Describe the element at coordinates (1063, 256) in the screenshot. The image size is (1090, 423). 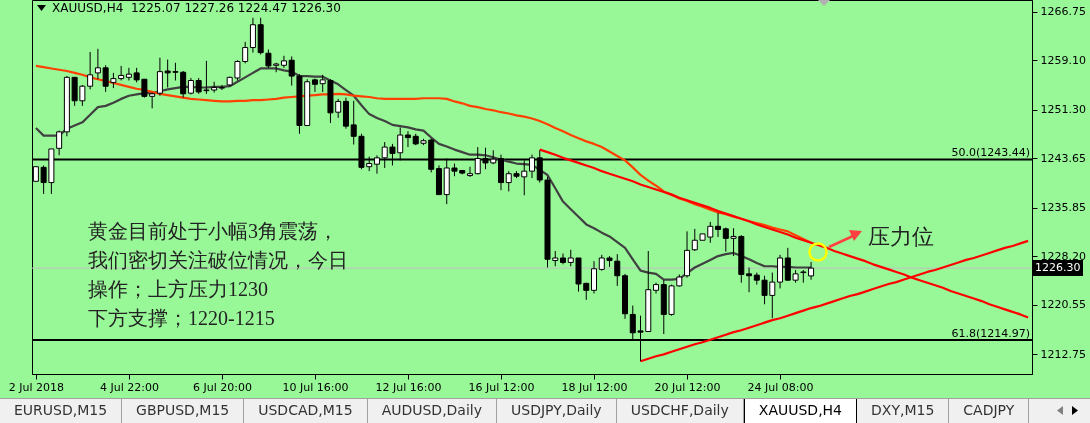
I see `y-tick-label: 1228.20` at that location.